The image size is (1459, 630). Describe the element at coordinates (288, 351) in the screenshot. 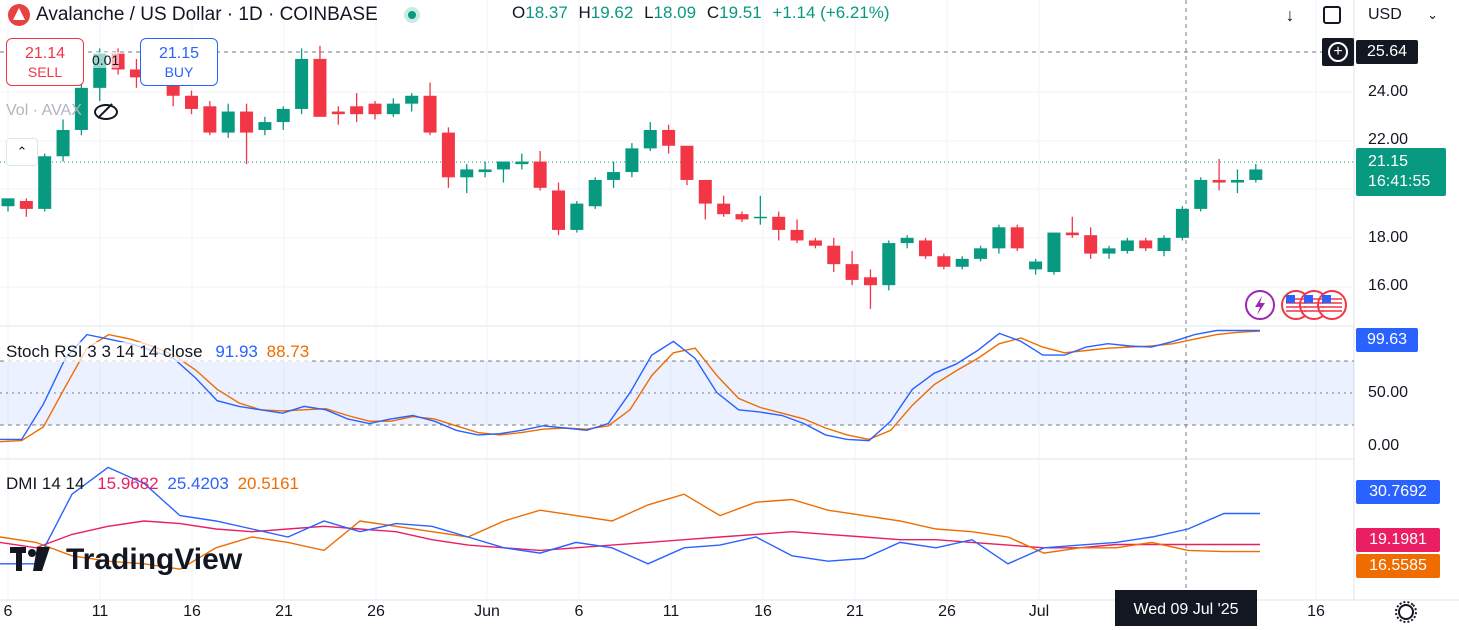

I see `stoch-d-value: 88.73` at that location.